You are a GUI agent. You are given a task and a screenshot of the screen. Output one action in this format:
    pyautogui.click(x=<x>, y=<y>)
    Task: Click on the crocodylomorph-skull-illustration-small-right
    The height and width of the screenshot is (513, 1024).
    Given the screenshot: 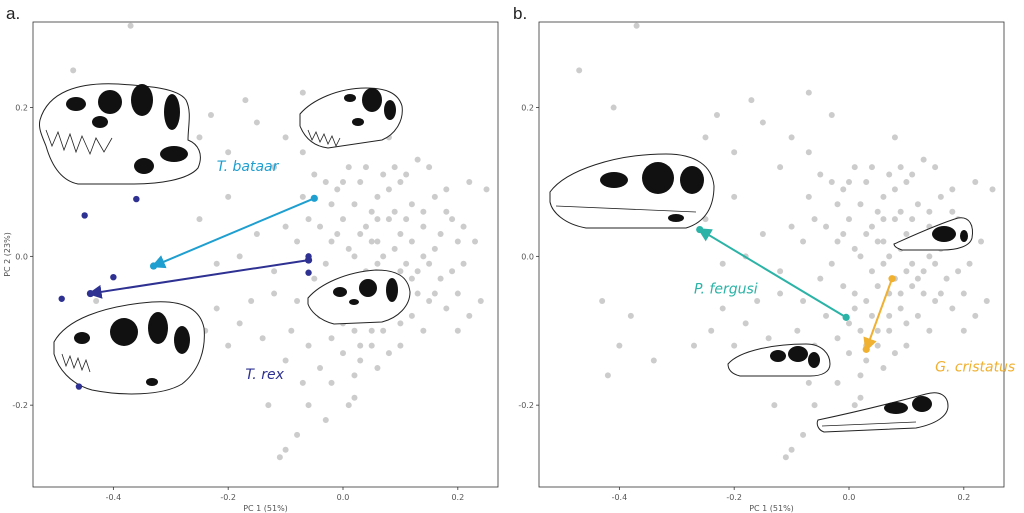 What is the action you would take?
    pyautogui.click(x=933, y=234)
    